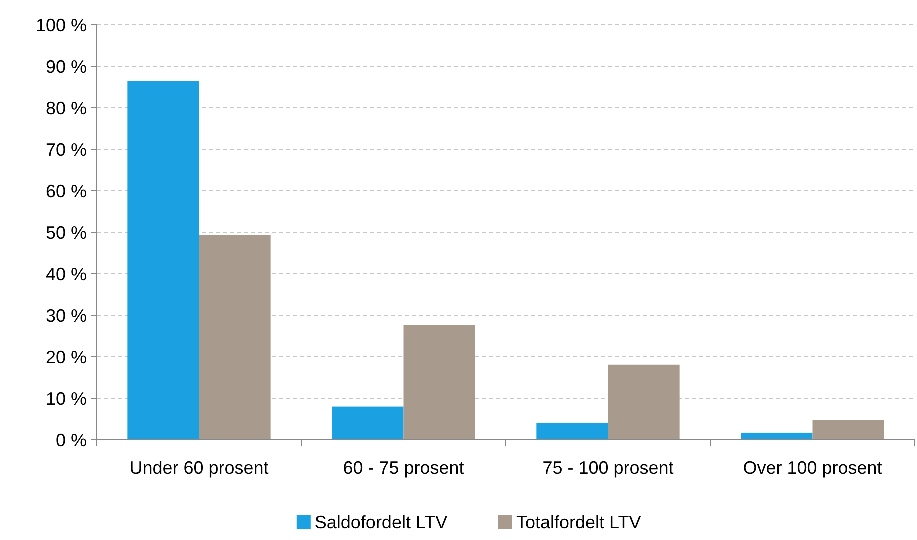 This screenshot has width=917, height=540. What do you see at coordinates (66, 150) in the screenshot?
I see `y-tick-label: 70 %` at bounding box center [66, 150].